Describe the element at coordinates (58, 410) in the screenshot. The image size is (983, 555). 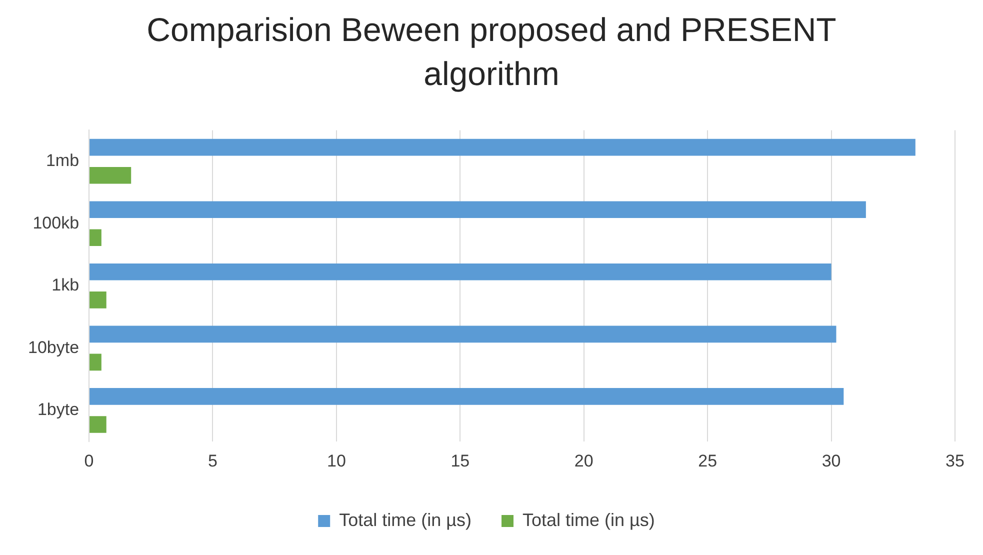
I see `y-tick-label: 1byte` at that location.